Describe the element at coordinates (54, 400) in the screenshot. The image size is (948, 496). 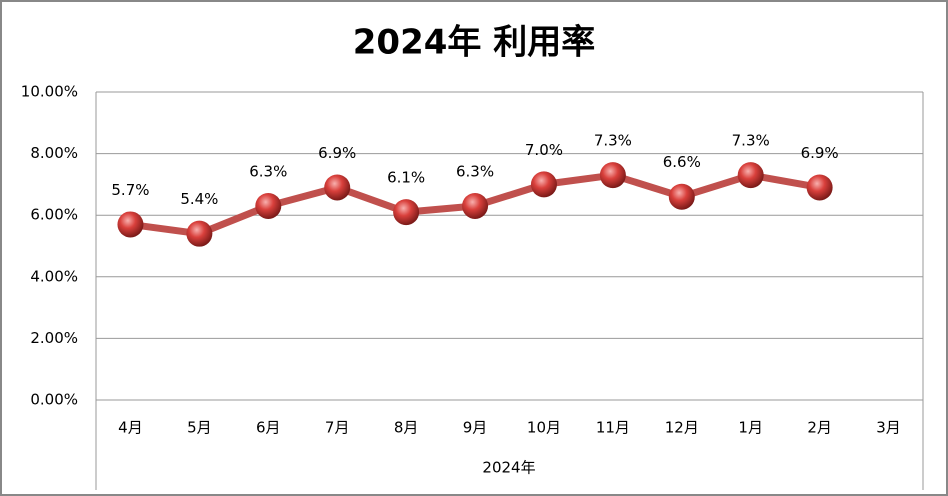
I see `y-tick-label: 0.00%` at that location.